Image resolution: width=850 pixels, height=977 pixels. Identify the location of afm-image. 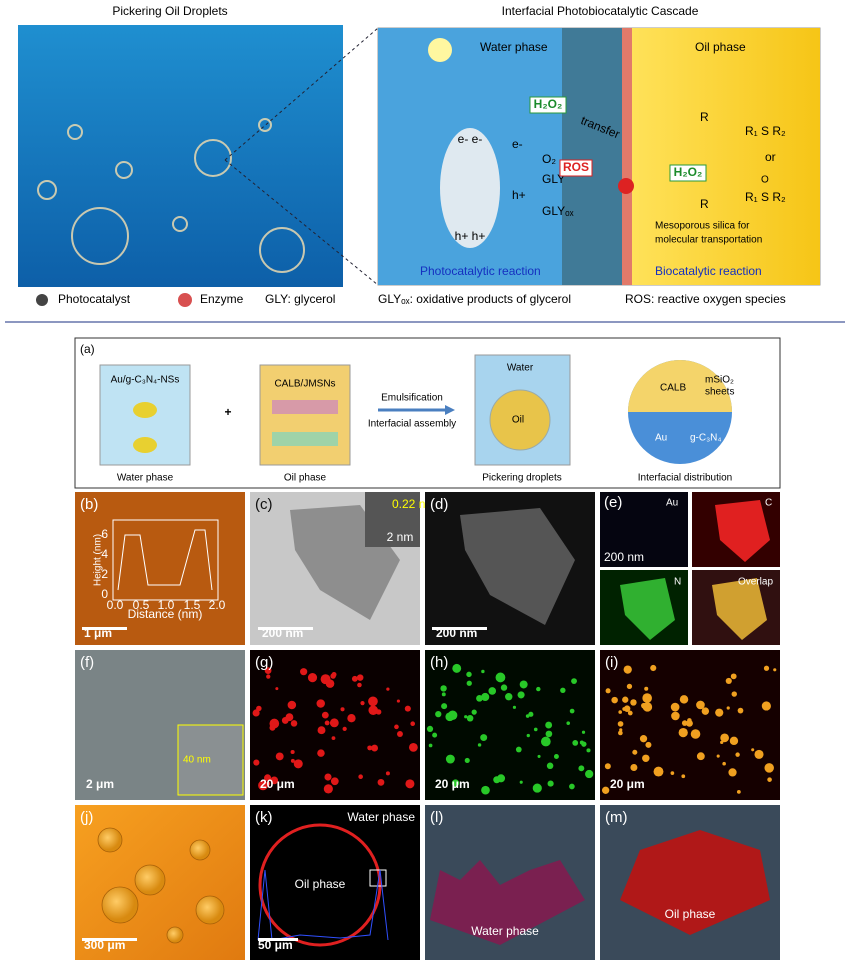
(160, 568).